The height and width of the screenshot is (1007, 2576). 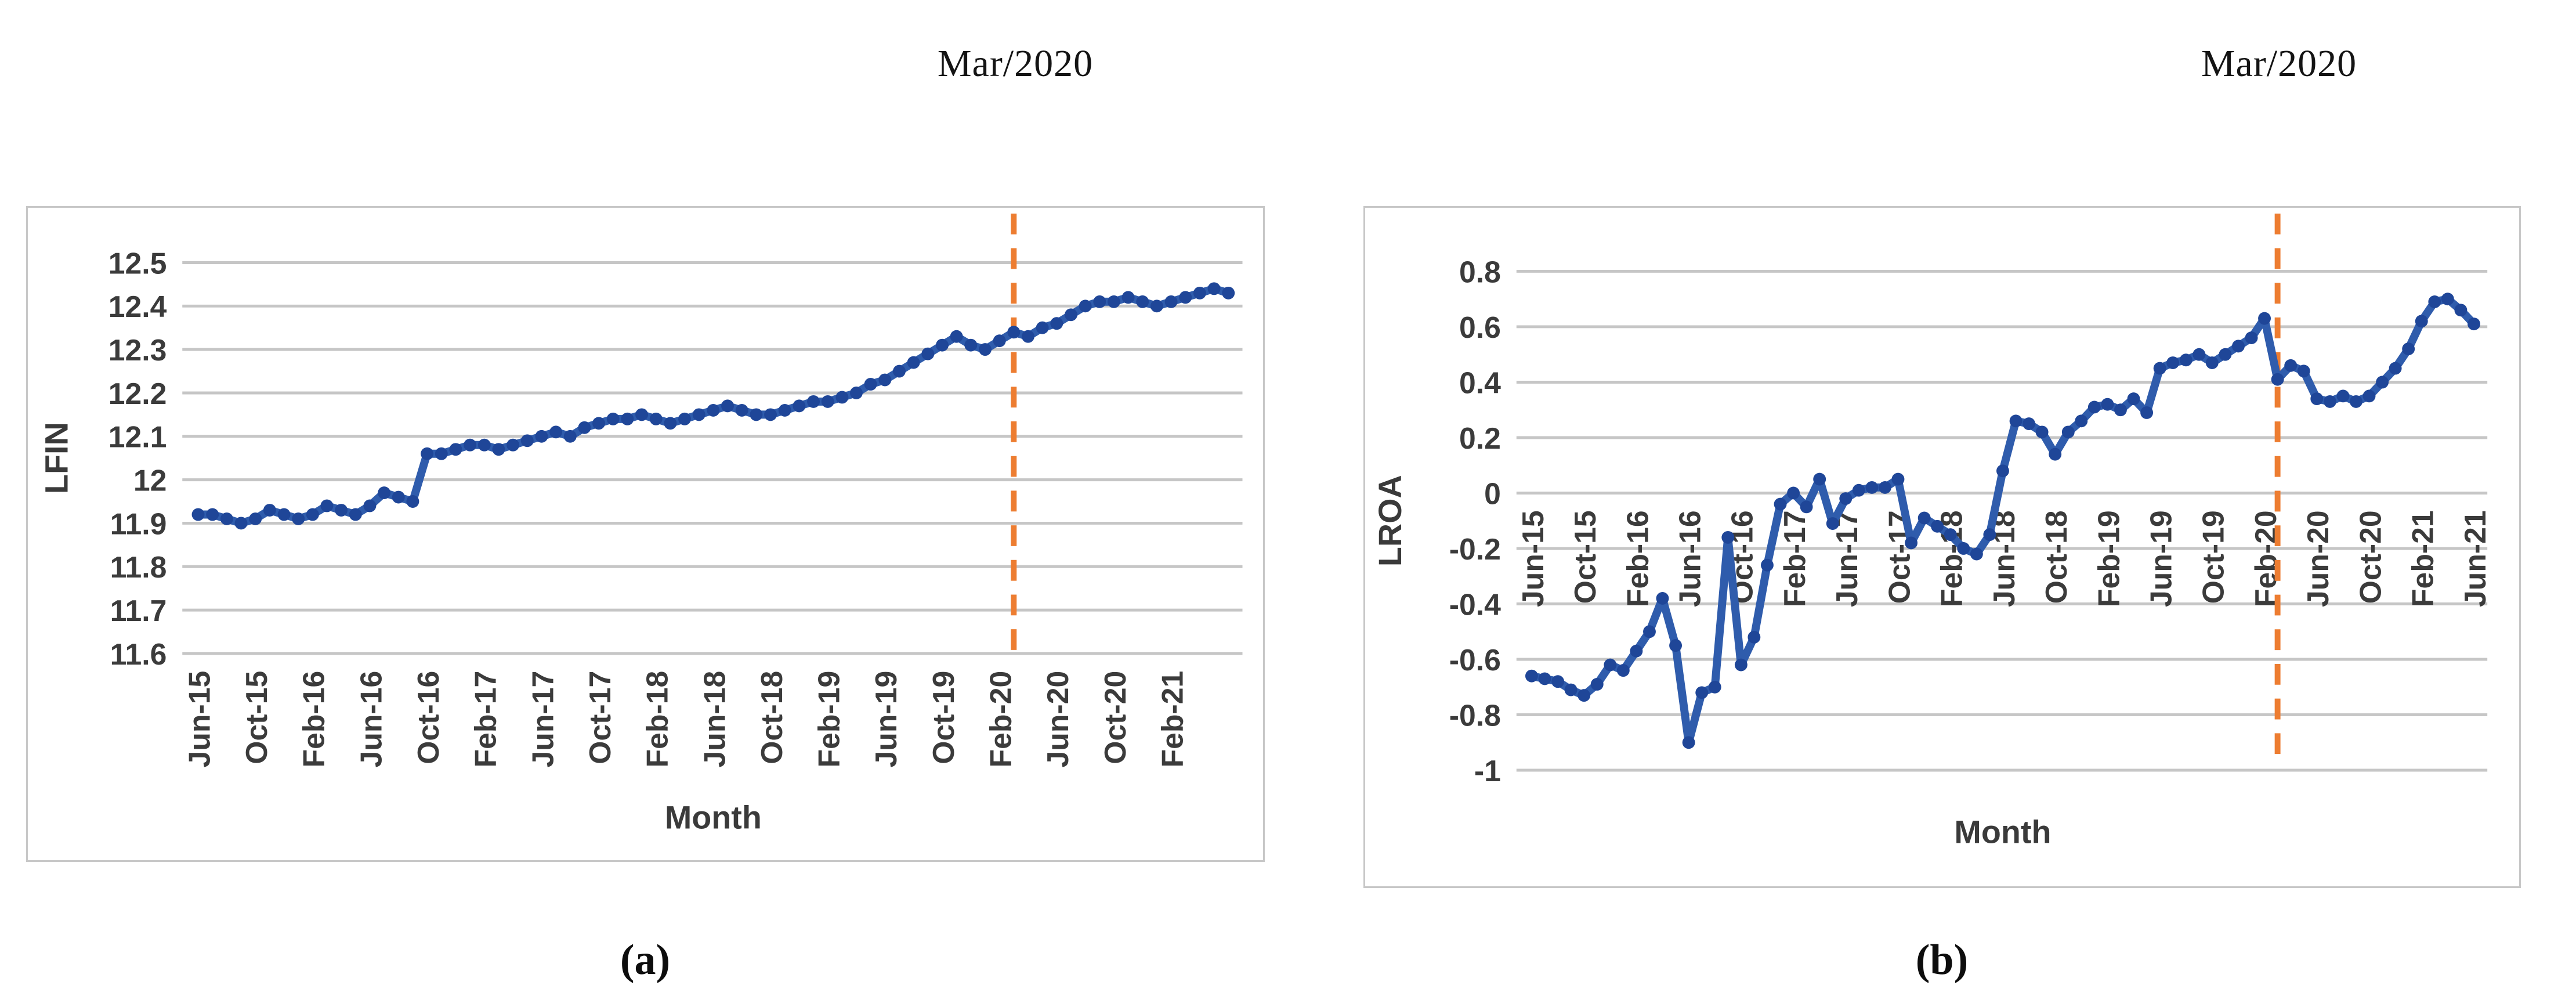 What do you see at coordinates (1480, 382) in the screenshot?
I see `y-tick-label: 0.4` at bounding box center [1480, 382].